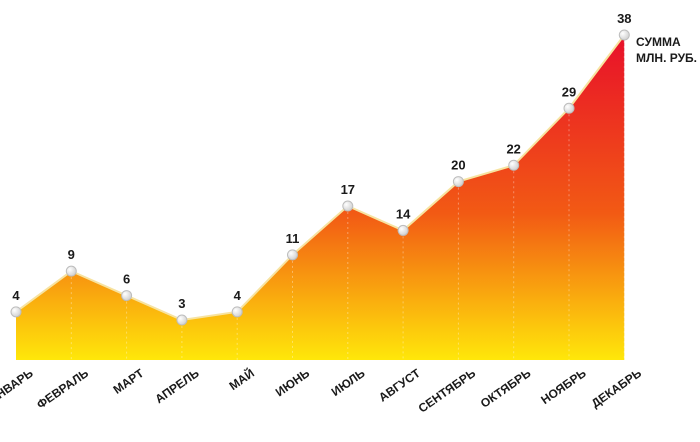 The image size is (700, 442). Describe the element at coordinates (348, 382) in the screenshot. I see `x-tick-label: ИЮЛЬ` at that location.